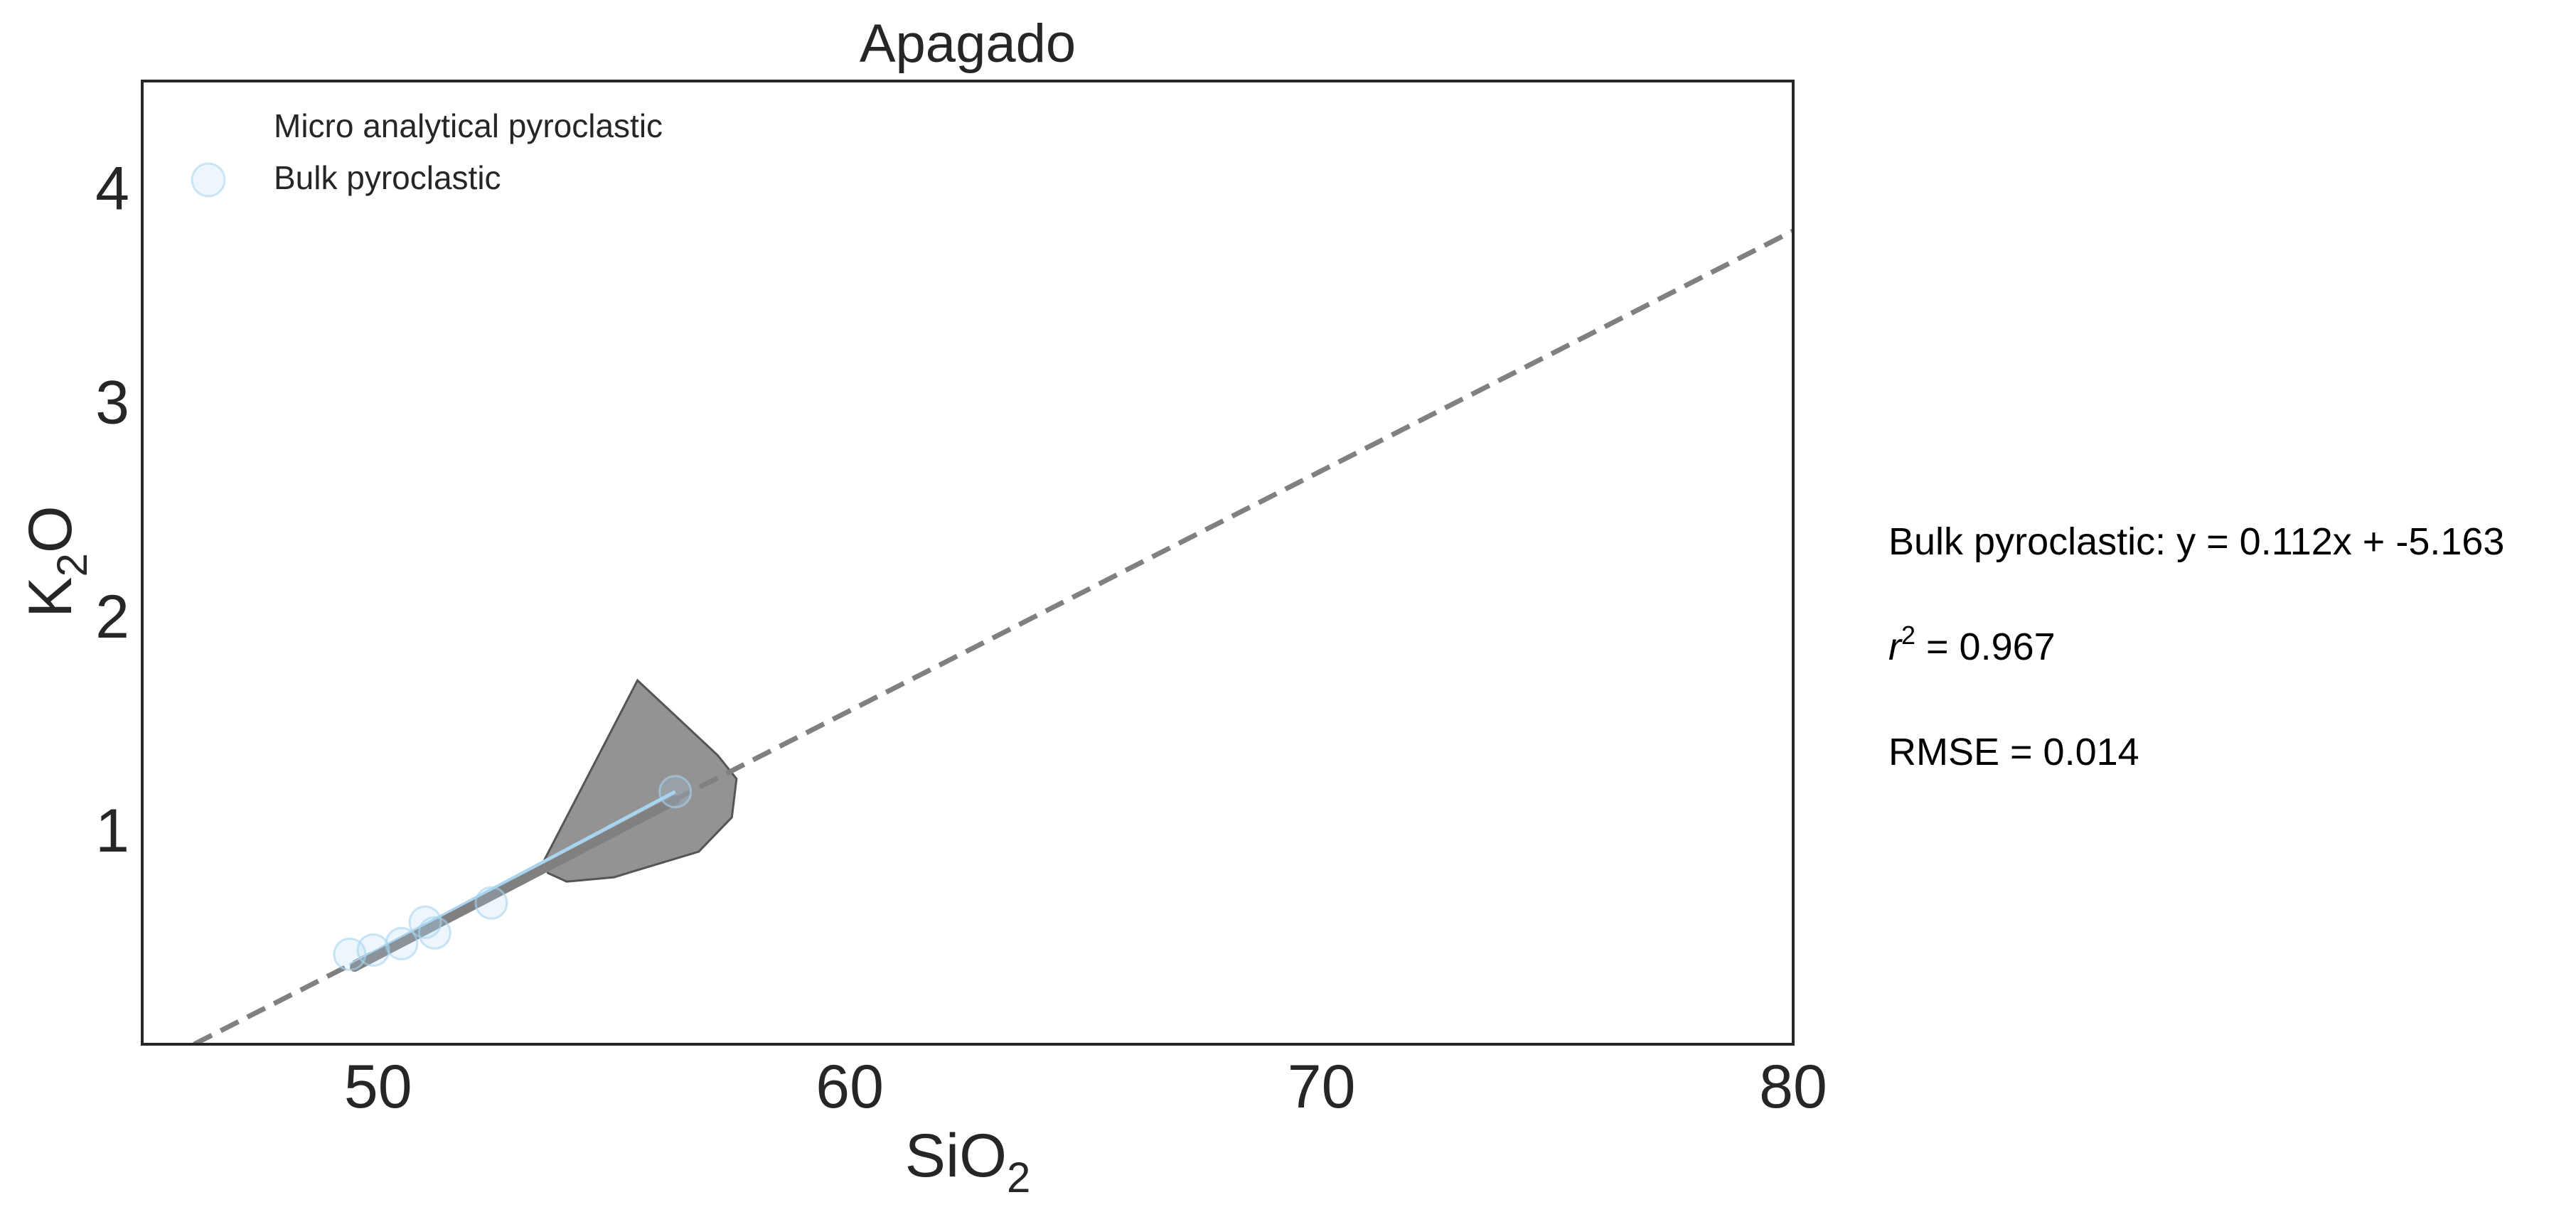  I want to click on bulk-fit-line, so click(512, 878).